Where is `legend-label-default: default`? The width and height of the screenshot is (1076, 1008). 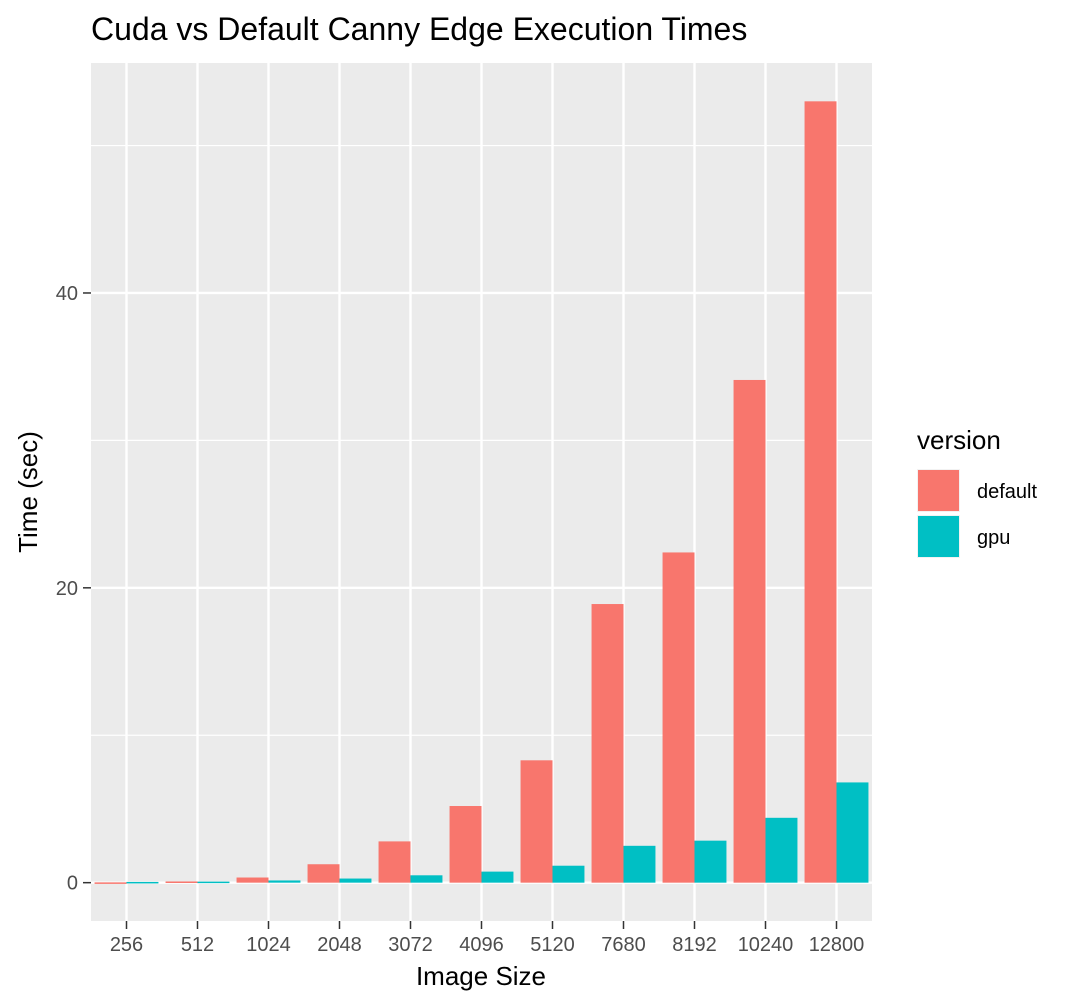 legend-label-default: default is located at coordinates (1007, 492).